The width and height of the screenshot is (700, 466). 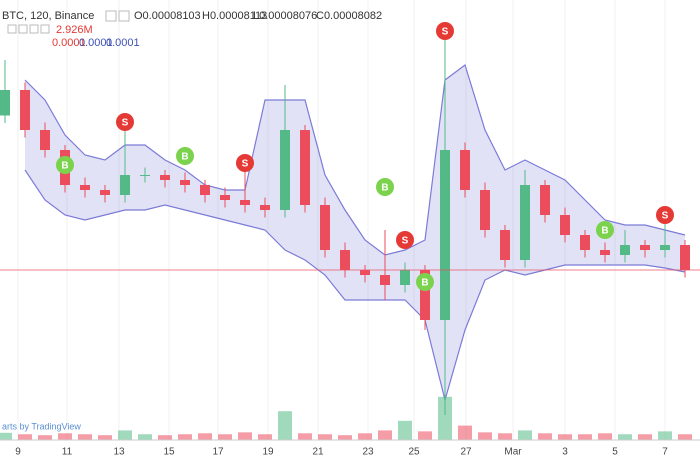 I want to click on high-value: H0.00008113, so click(x=234, y=16).